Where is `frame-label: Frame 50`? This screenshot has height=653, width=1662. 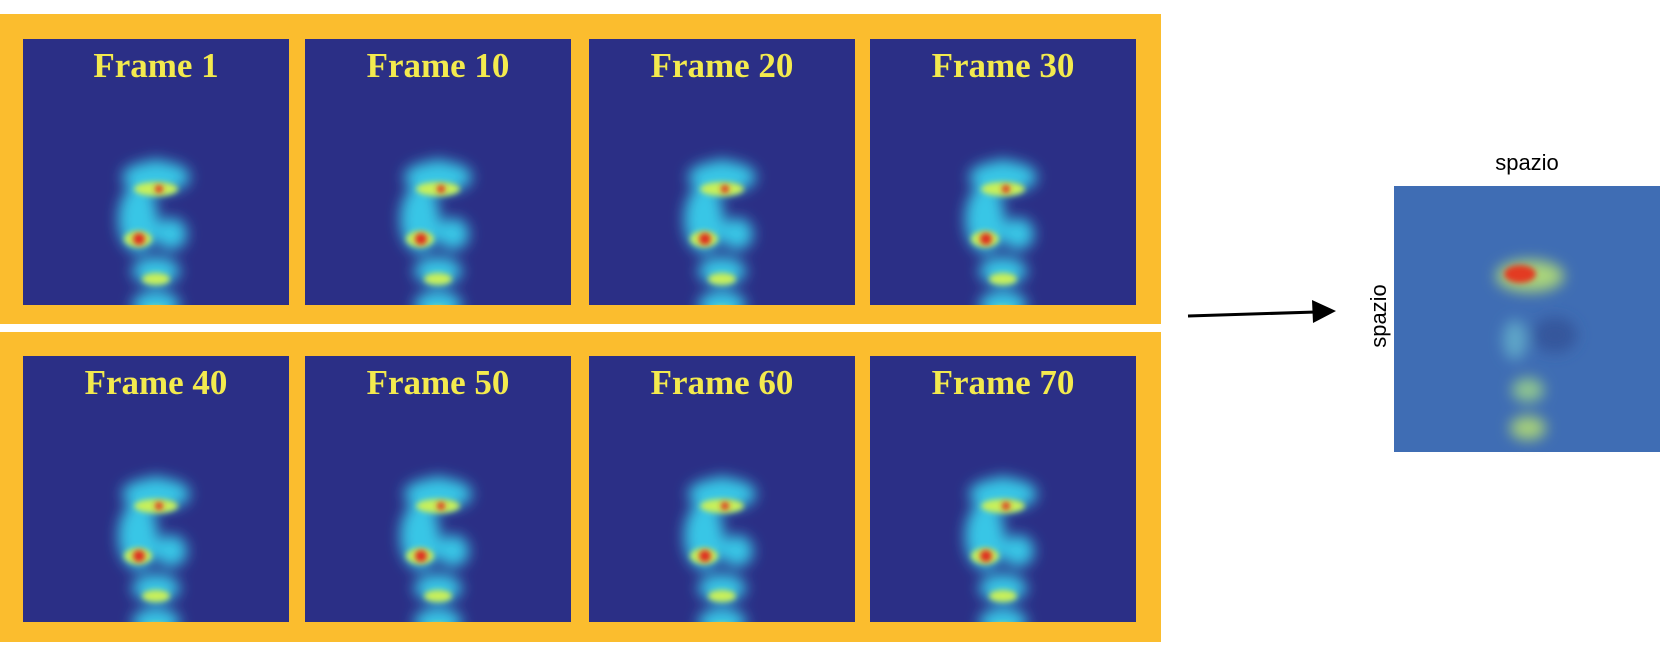
frame-label: Frame 50 is located at coordinates (438, 382).